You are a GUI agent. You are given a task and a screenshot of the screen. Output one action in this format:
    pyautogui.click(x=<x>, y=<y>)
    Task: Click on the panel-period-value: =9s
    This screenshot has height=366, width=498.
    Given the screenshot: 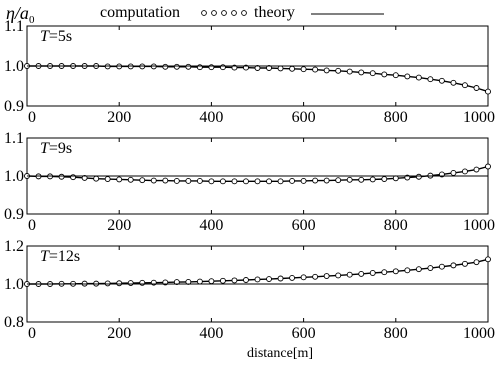 What is the action you would take?
    pyautogui.click(x=60, y=148)
    